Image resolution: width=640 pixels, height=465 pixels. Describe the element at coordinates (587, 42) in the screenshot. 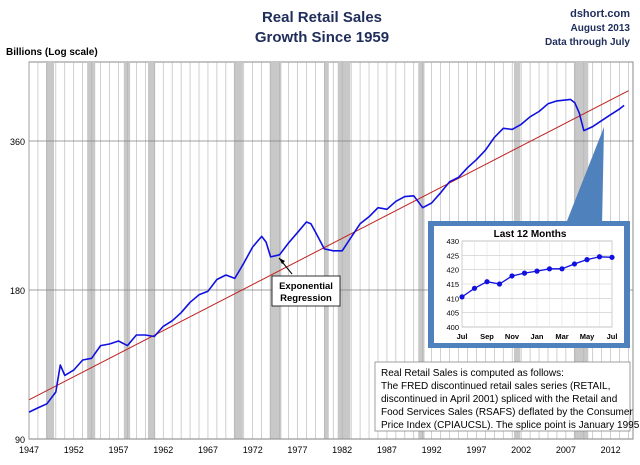

I see `data-through-label: Data through July` at that location.